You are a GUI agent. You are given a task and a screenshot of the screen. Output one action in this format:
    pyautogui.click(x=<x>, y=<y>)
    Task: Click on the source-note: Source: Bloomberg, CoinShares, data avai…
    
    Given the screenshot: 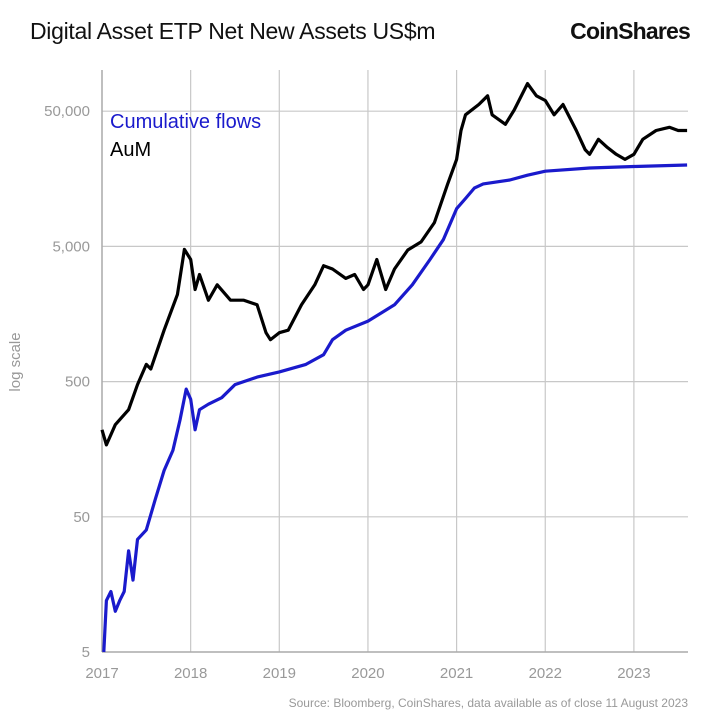 What is the action you would take?
    pyautogui.click(x=488, y=703)
    